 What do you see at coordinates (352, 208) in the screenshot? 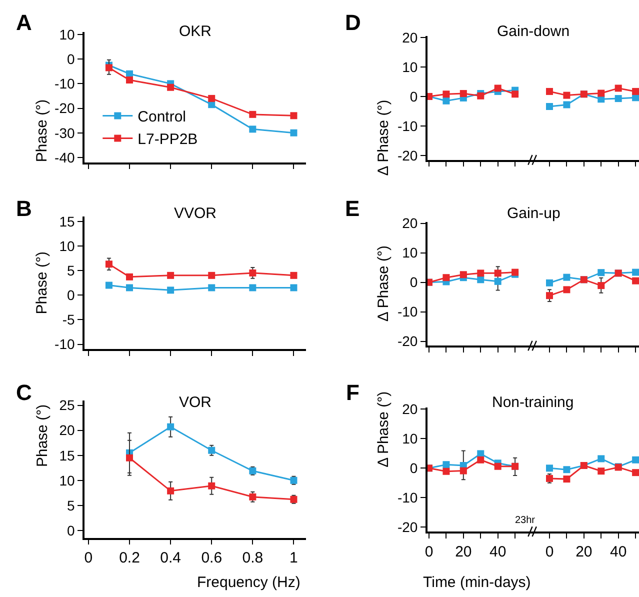
I see `text: E` at bounding box center [352, 208].